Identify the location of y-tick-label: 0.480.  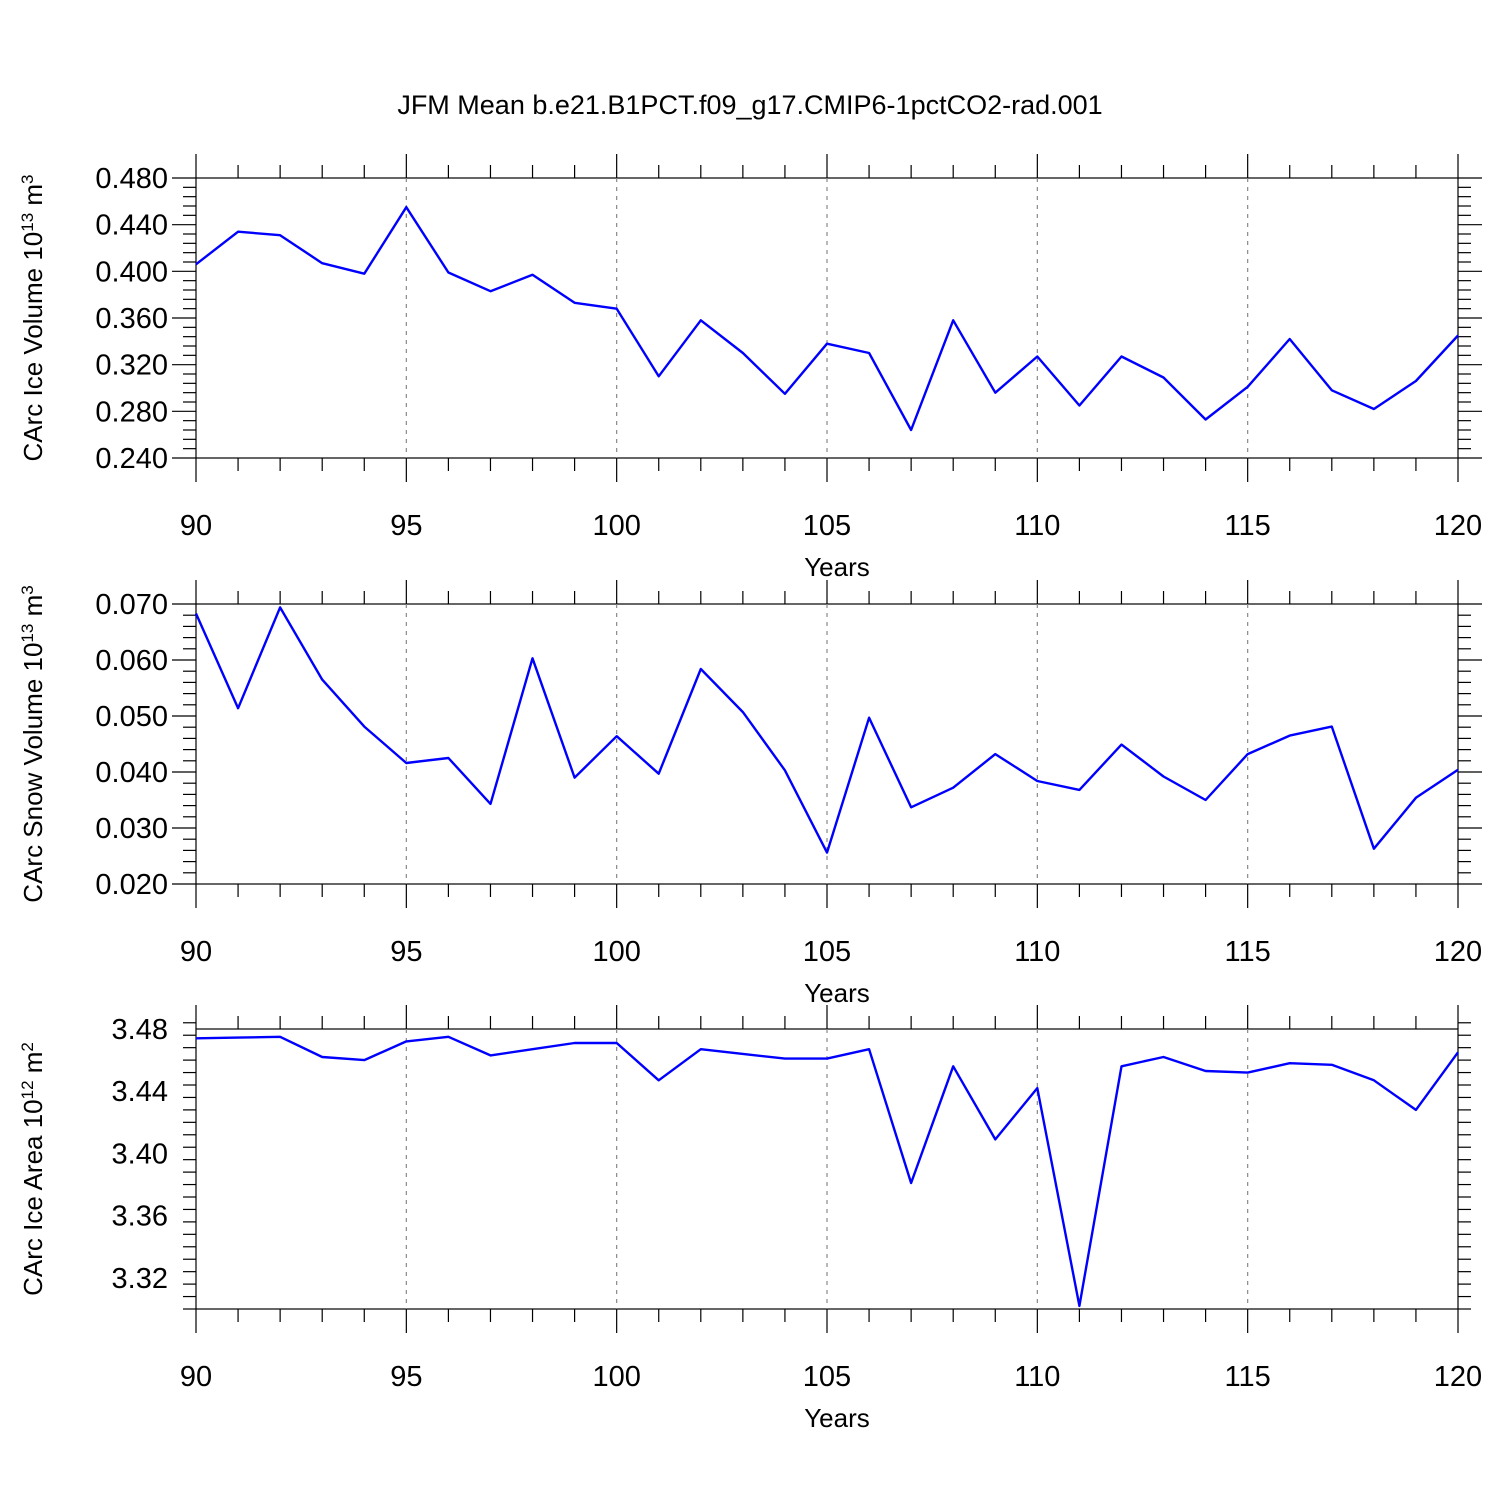
(131, 179).